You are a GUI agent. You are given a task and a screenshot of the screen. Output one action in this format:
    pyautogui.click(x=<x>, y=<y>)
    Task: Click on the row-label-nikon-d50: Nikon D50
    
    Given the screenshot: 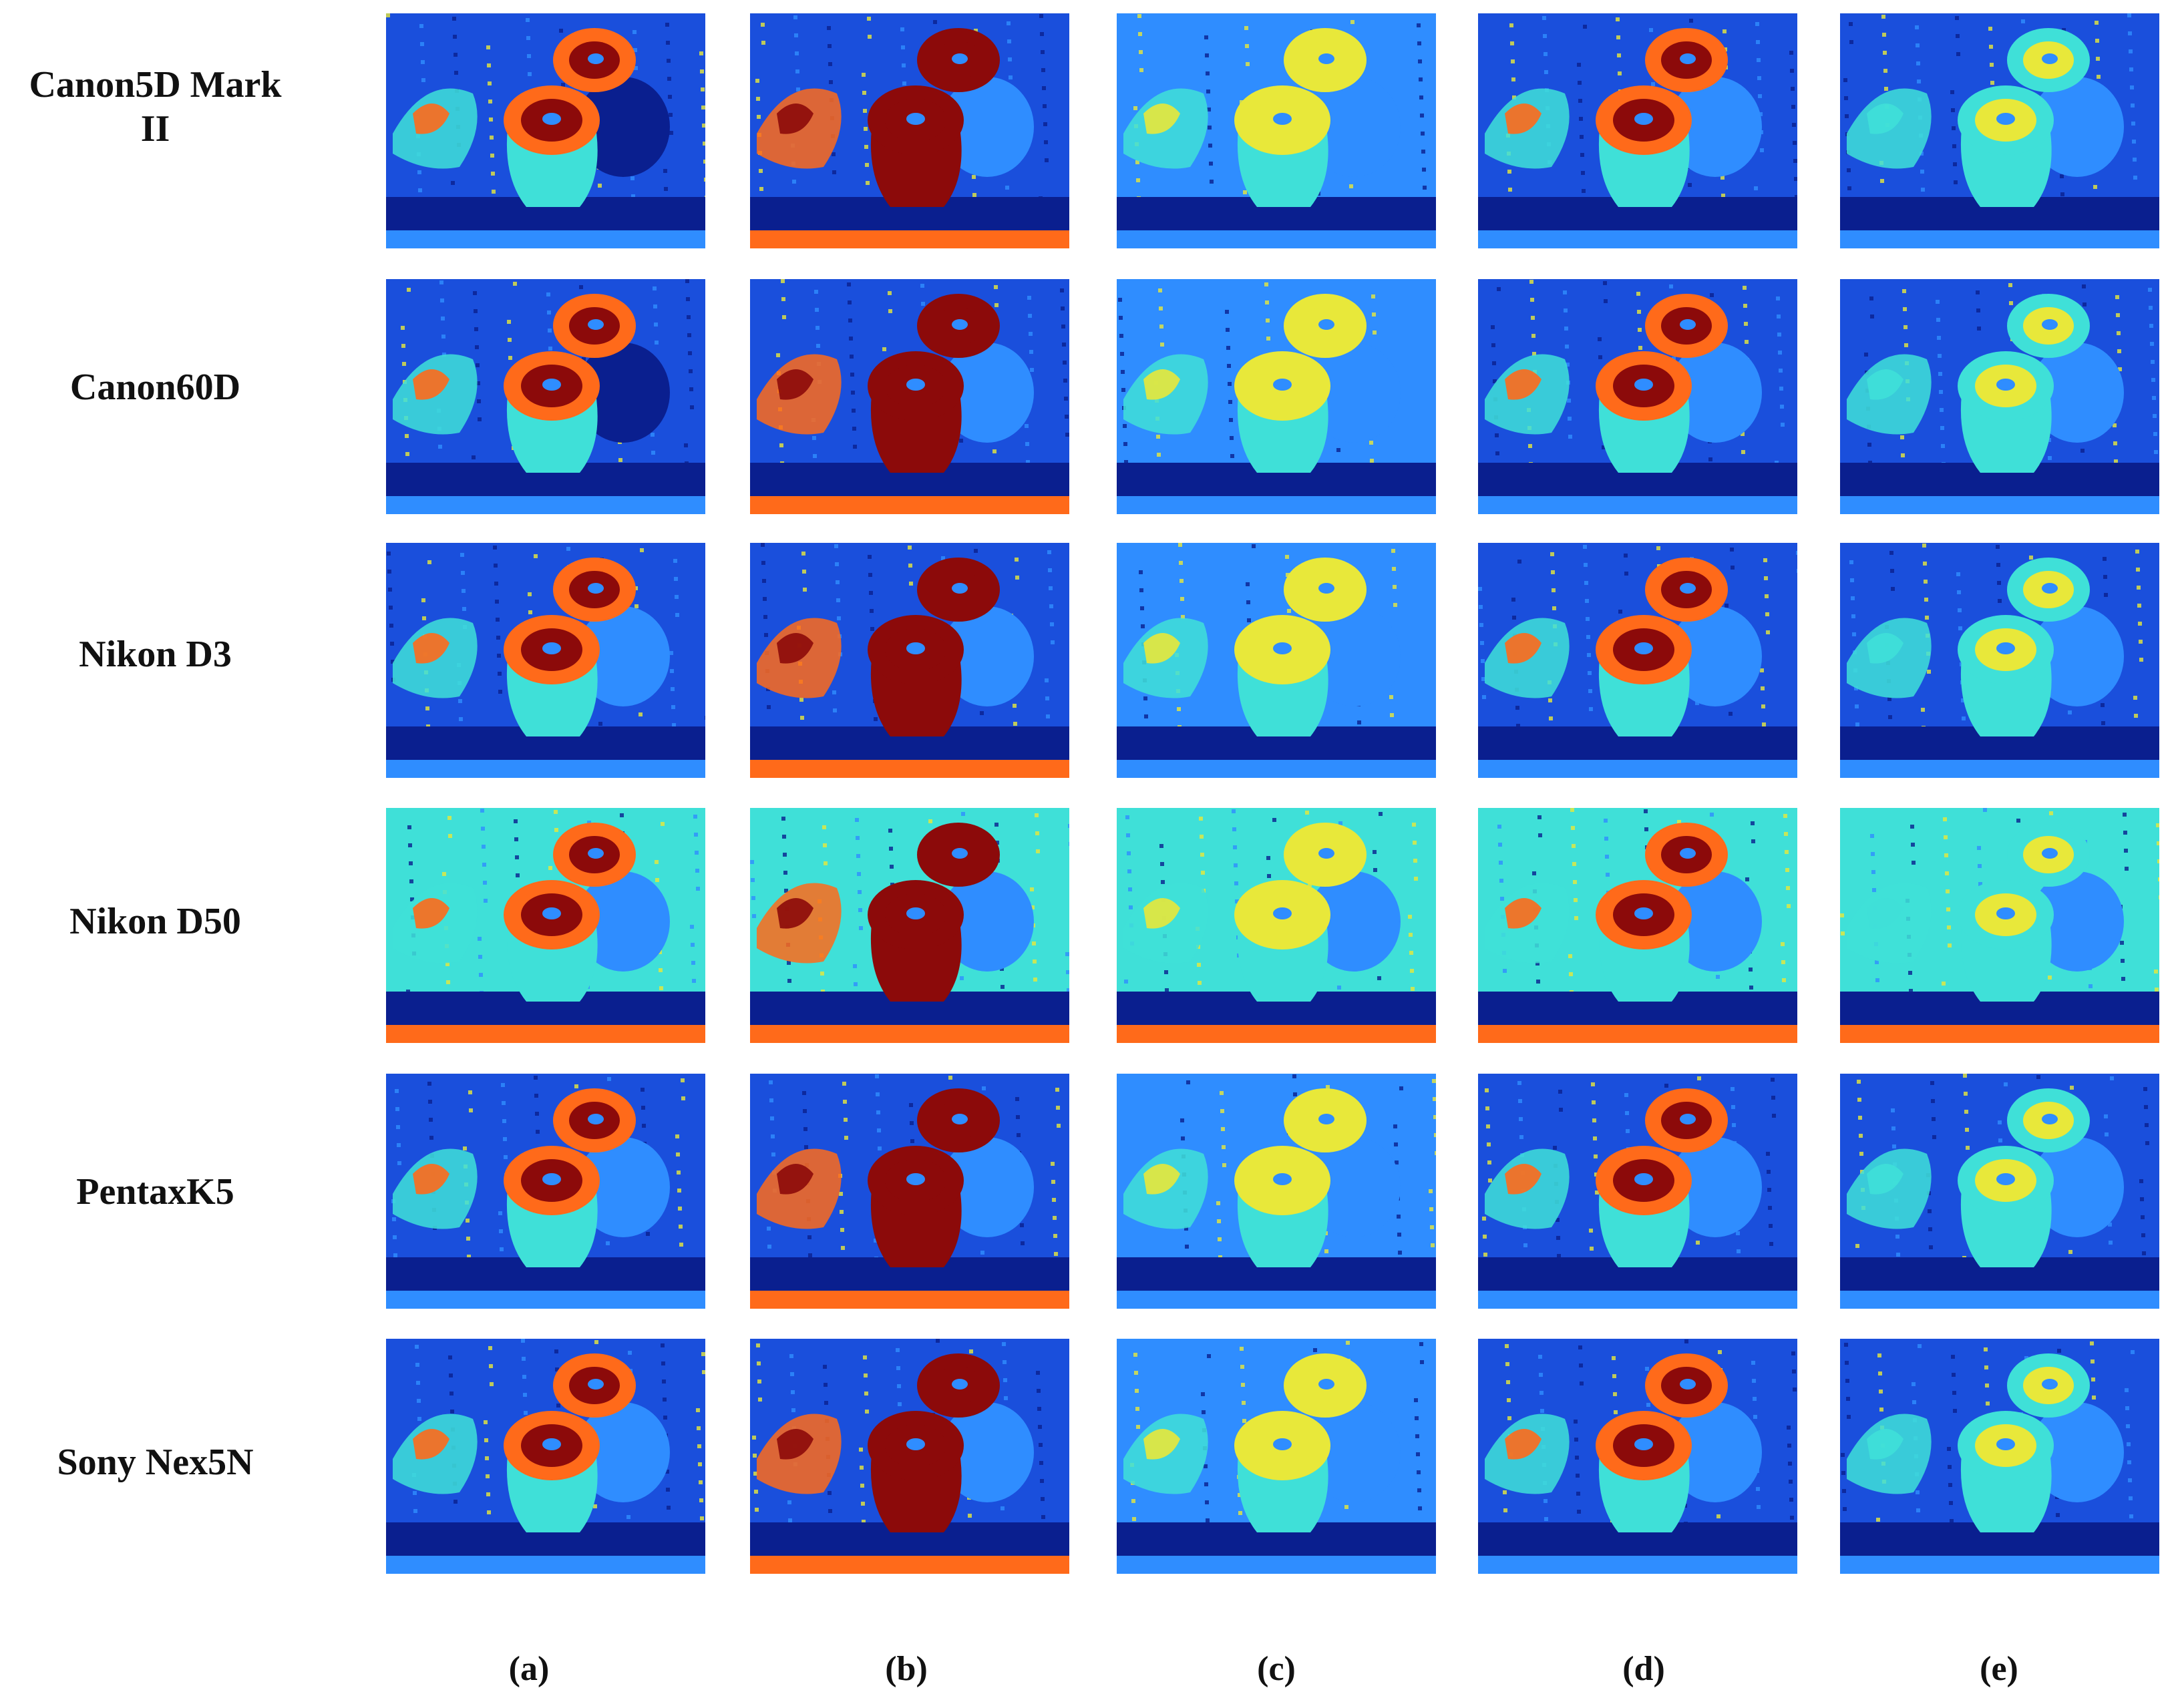 What is the action you would take?
    pyautogui.click(x=155, y=922)
    